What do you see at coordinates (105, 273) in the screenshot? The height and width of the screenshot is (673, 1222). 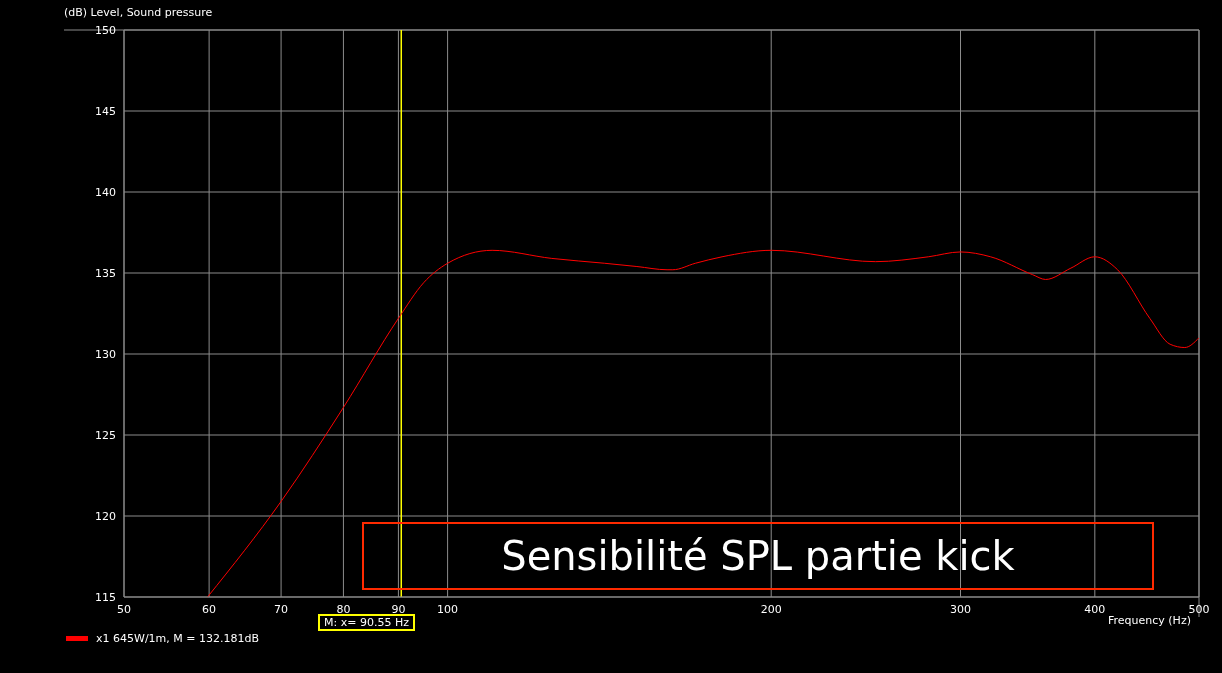 I see `y-tick-label: 135` at bounding box center [105, 273].